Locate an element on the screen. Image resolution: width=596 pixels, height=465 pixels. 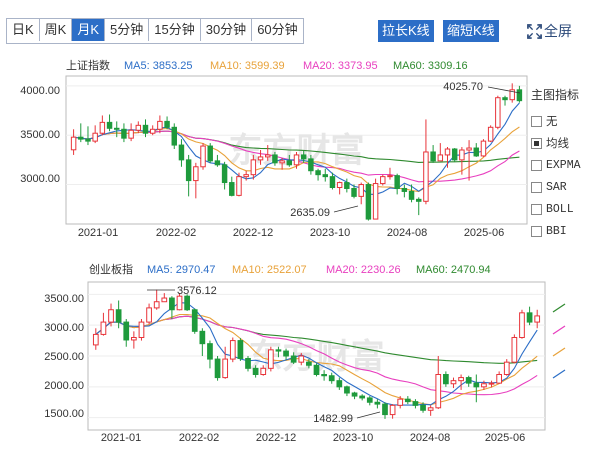
chart1-x-tick: 2021-01 is located at coordinates (98, 233).